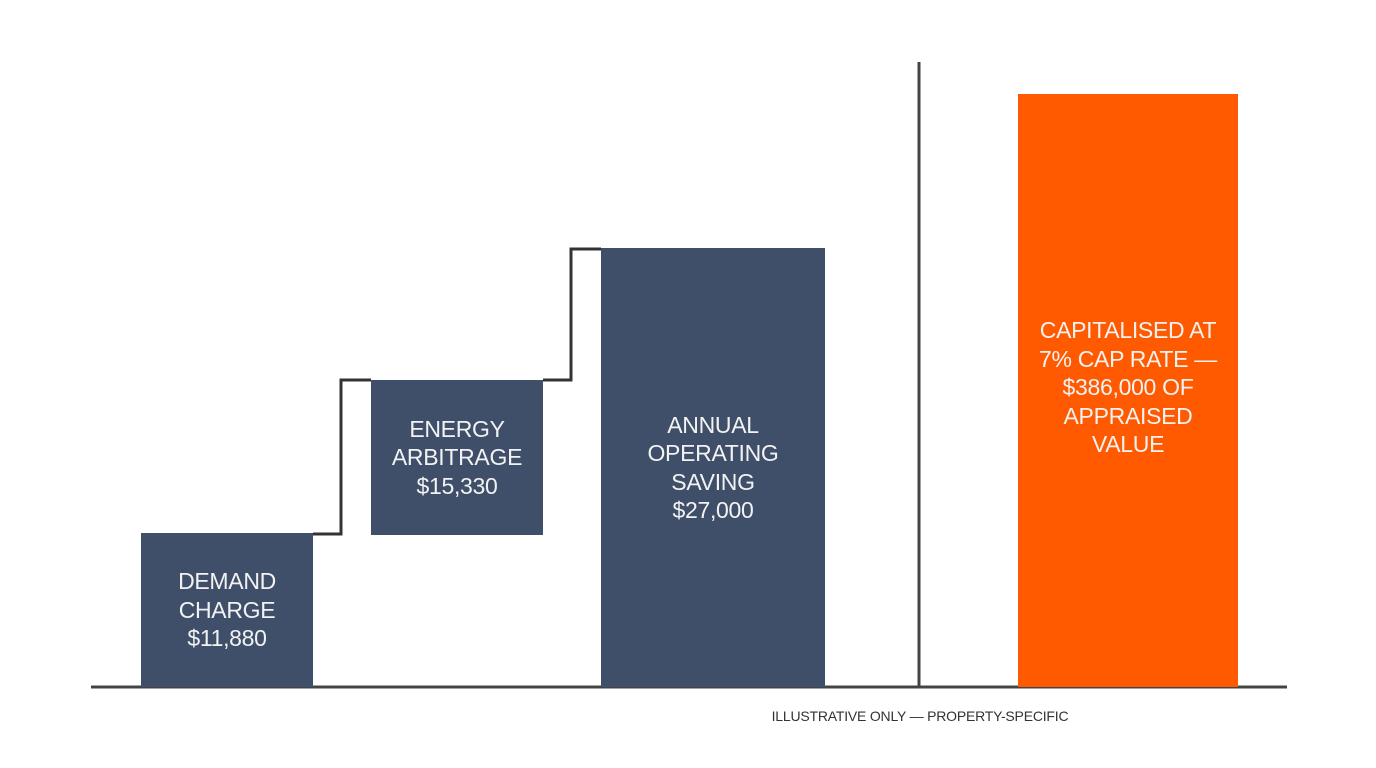 This screenshot has height=768, width=1376. I want to click on box-text-line: ENERGY, so click(457, 428).